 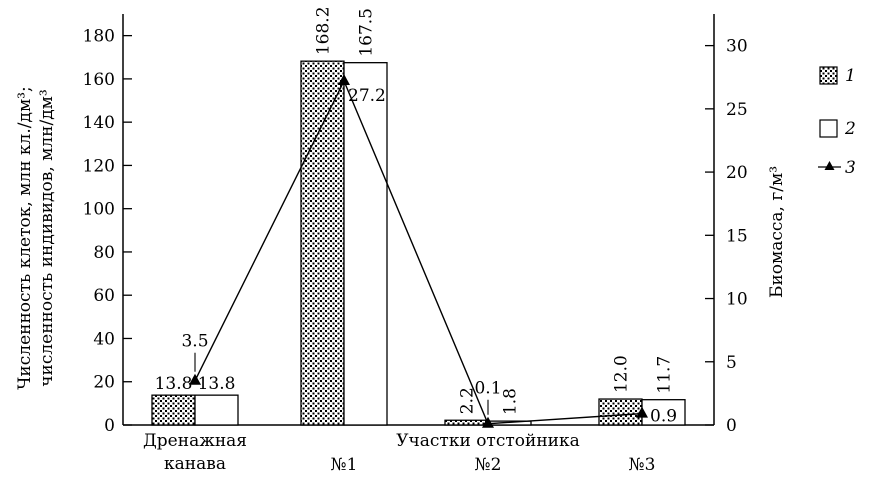 What do you see at coordinates (367, 32) in the screenshot?
I see `bar-value-label: 167.5` at bounding box center [367, 32].